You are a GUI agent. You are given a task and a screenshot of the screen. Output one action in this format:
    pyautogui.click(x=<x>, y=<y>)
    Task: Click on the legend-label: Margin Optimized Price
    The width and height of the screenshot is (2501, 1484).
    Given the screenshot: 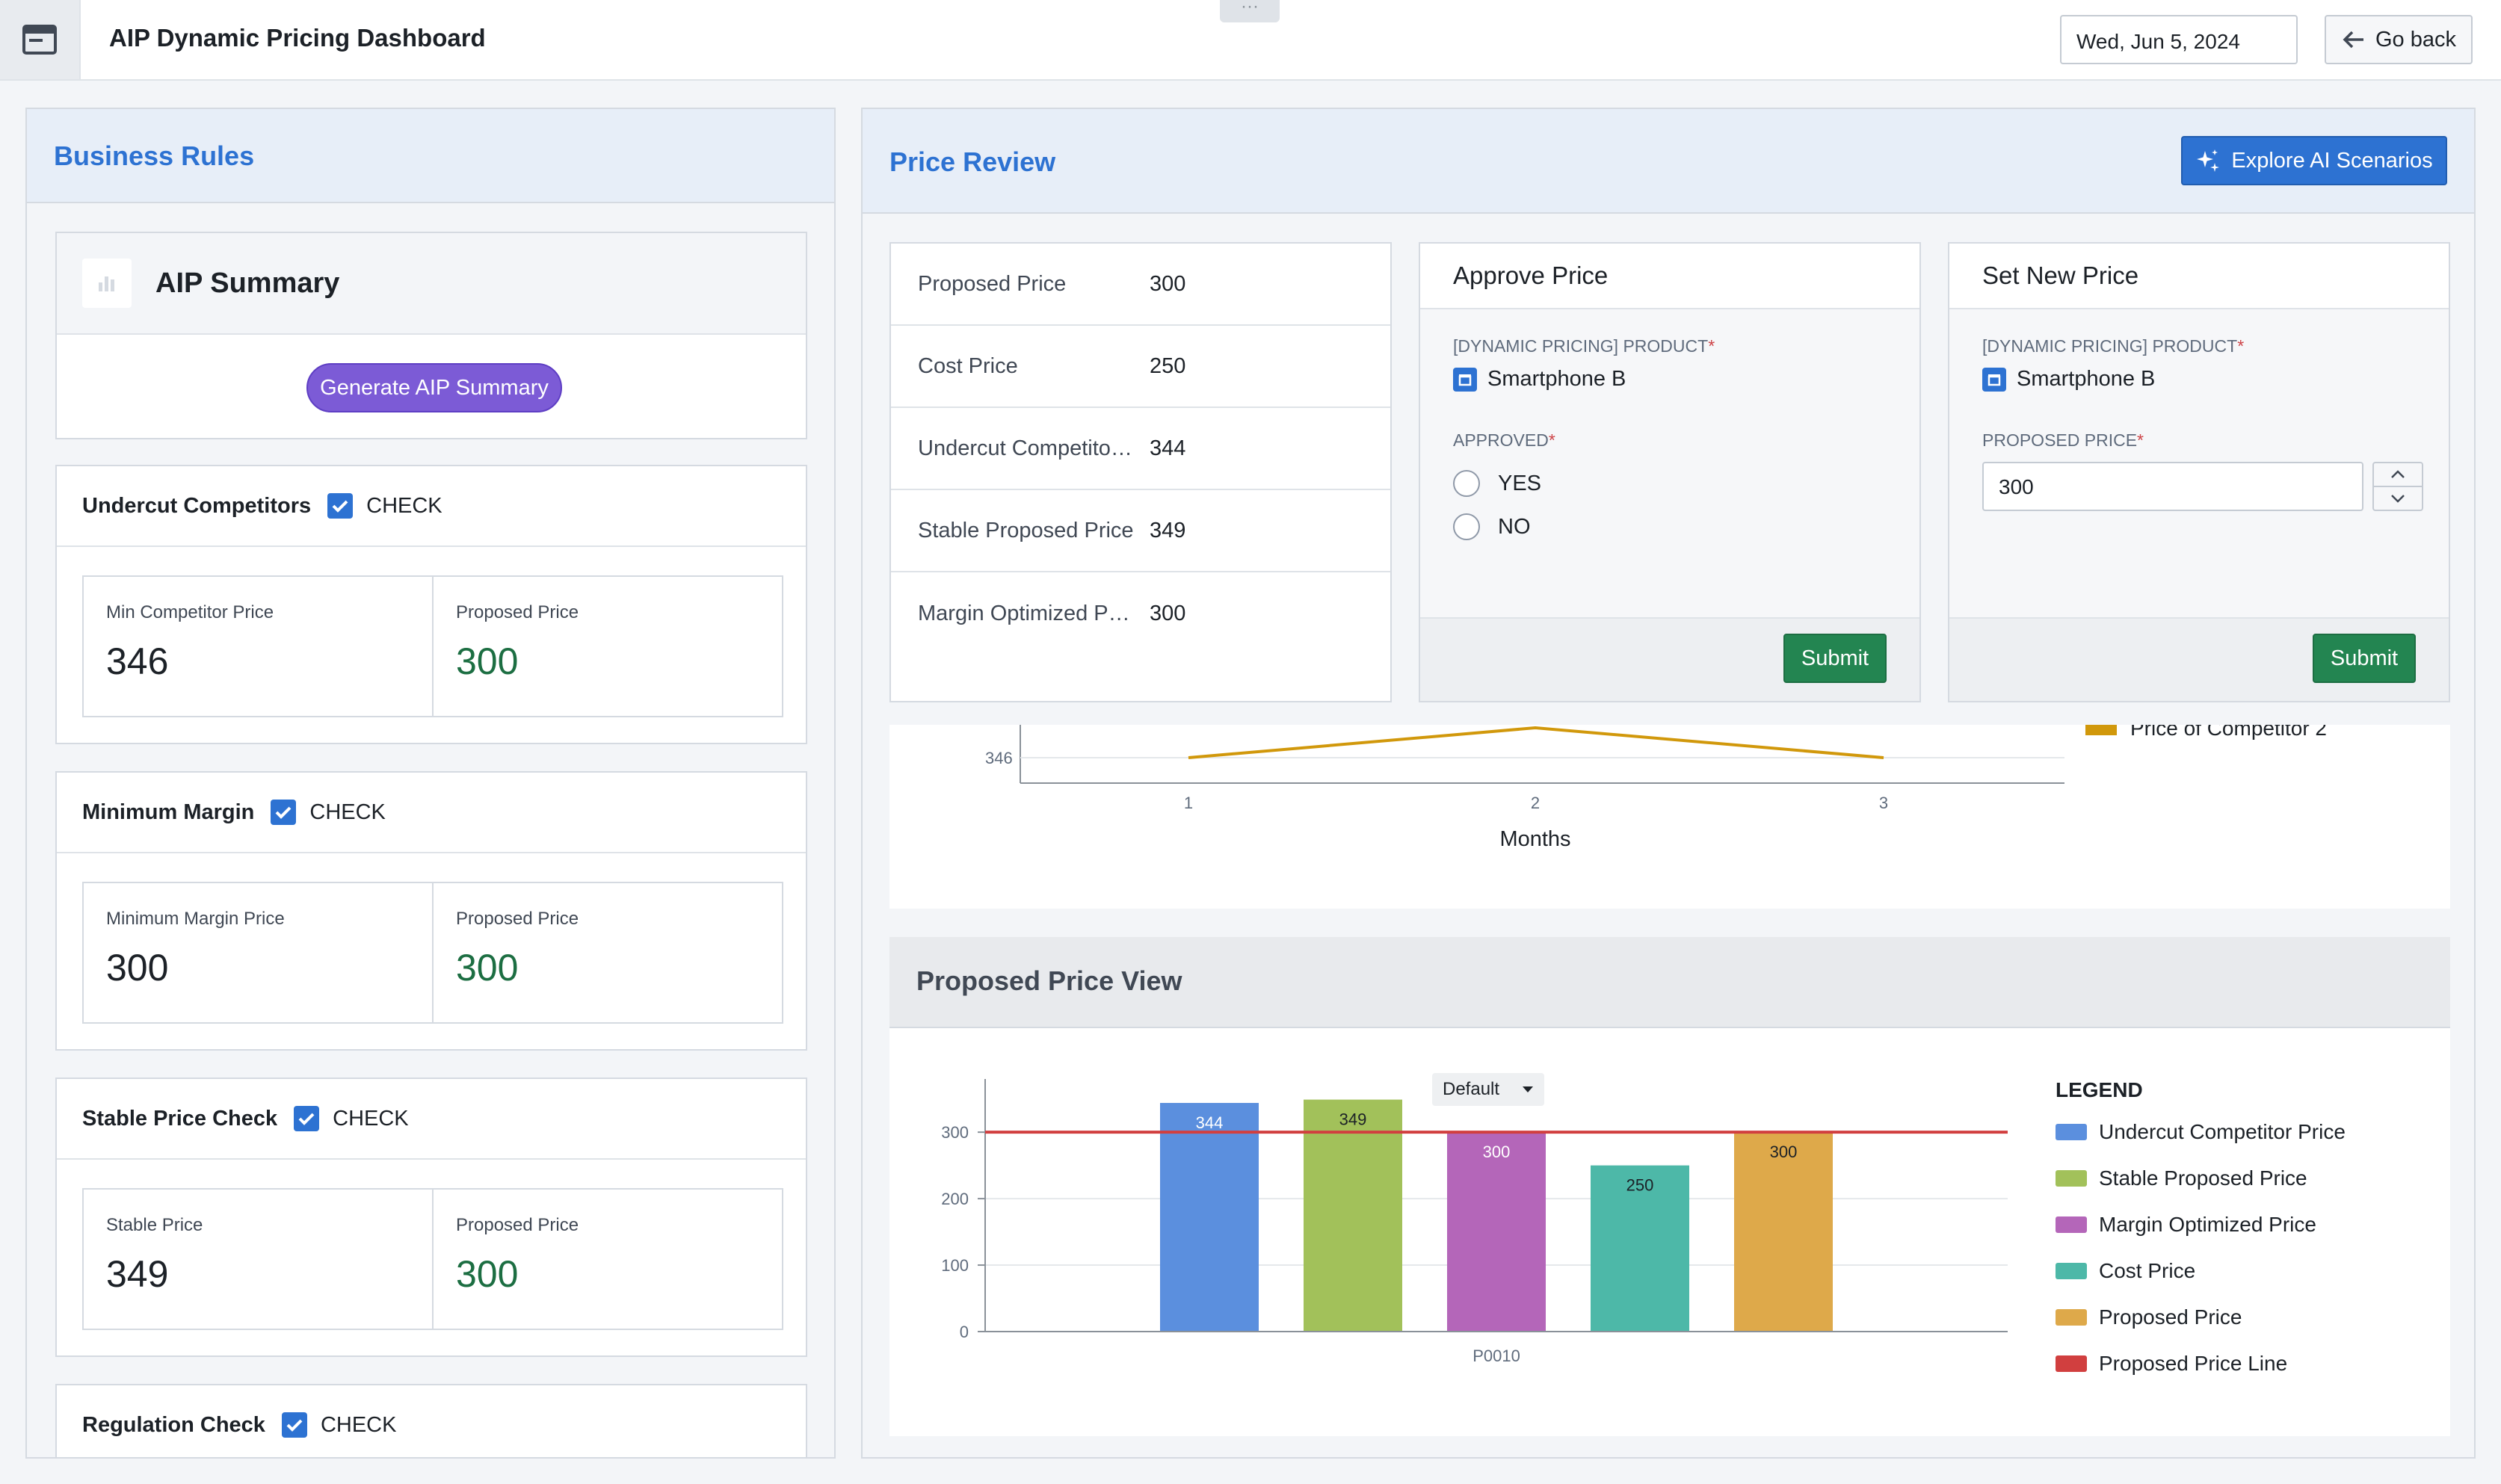 What is the action you would take?
    pyautogui.click(x=2207, y=1225)
    